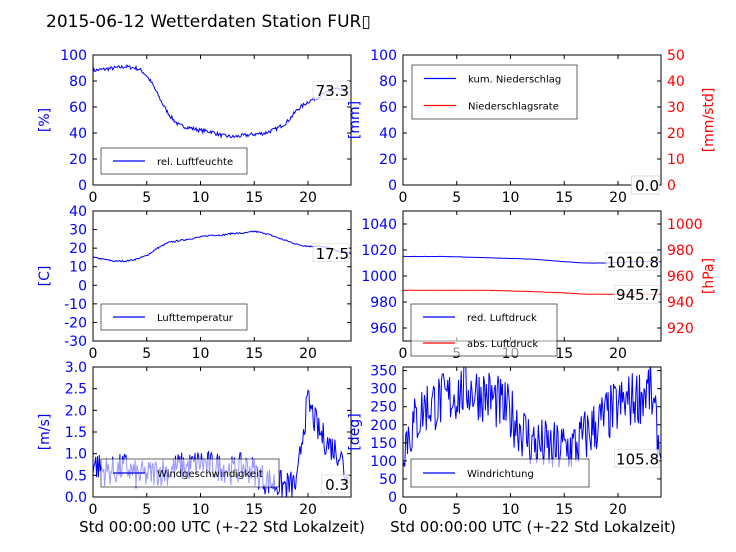 The image size is (736, 552). Describe the element at coordinates (78, 134) in the screenshot. I see `y-tick-label: 40` at that location.